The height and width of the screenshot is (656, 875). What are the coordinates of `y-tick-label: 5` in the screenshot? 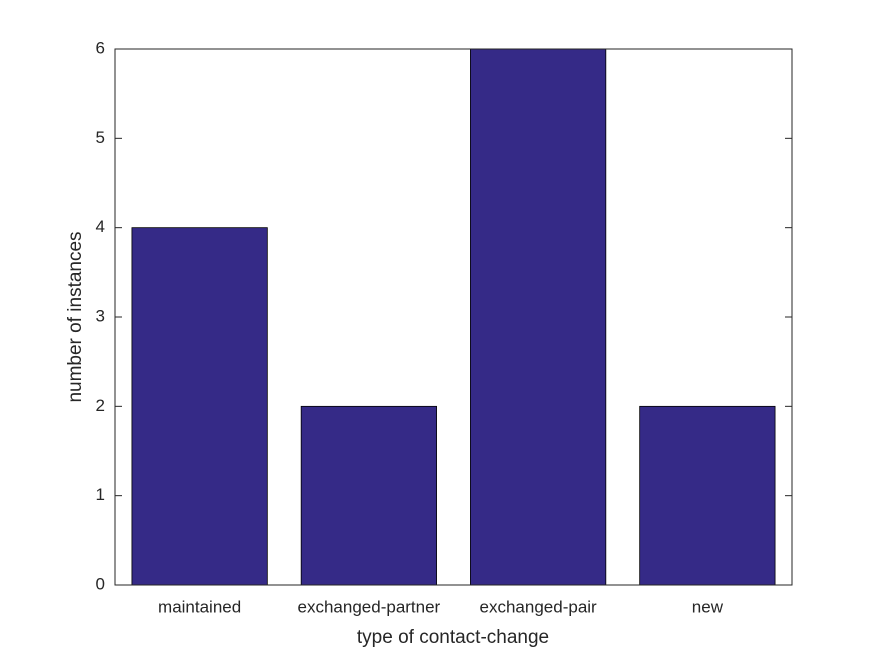 It's located at (100, 137).